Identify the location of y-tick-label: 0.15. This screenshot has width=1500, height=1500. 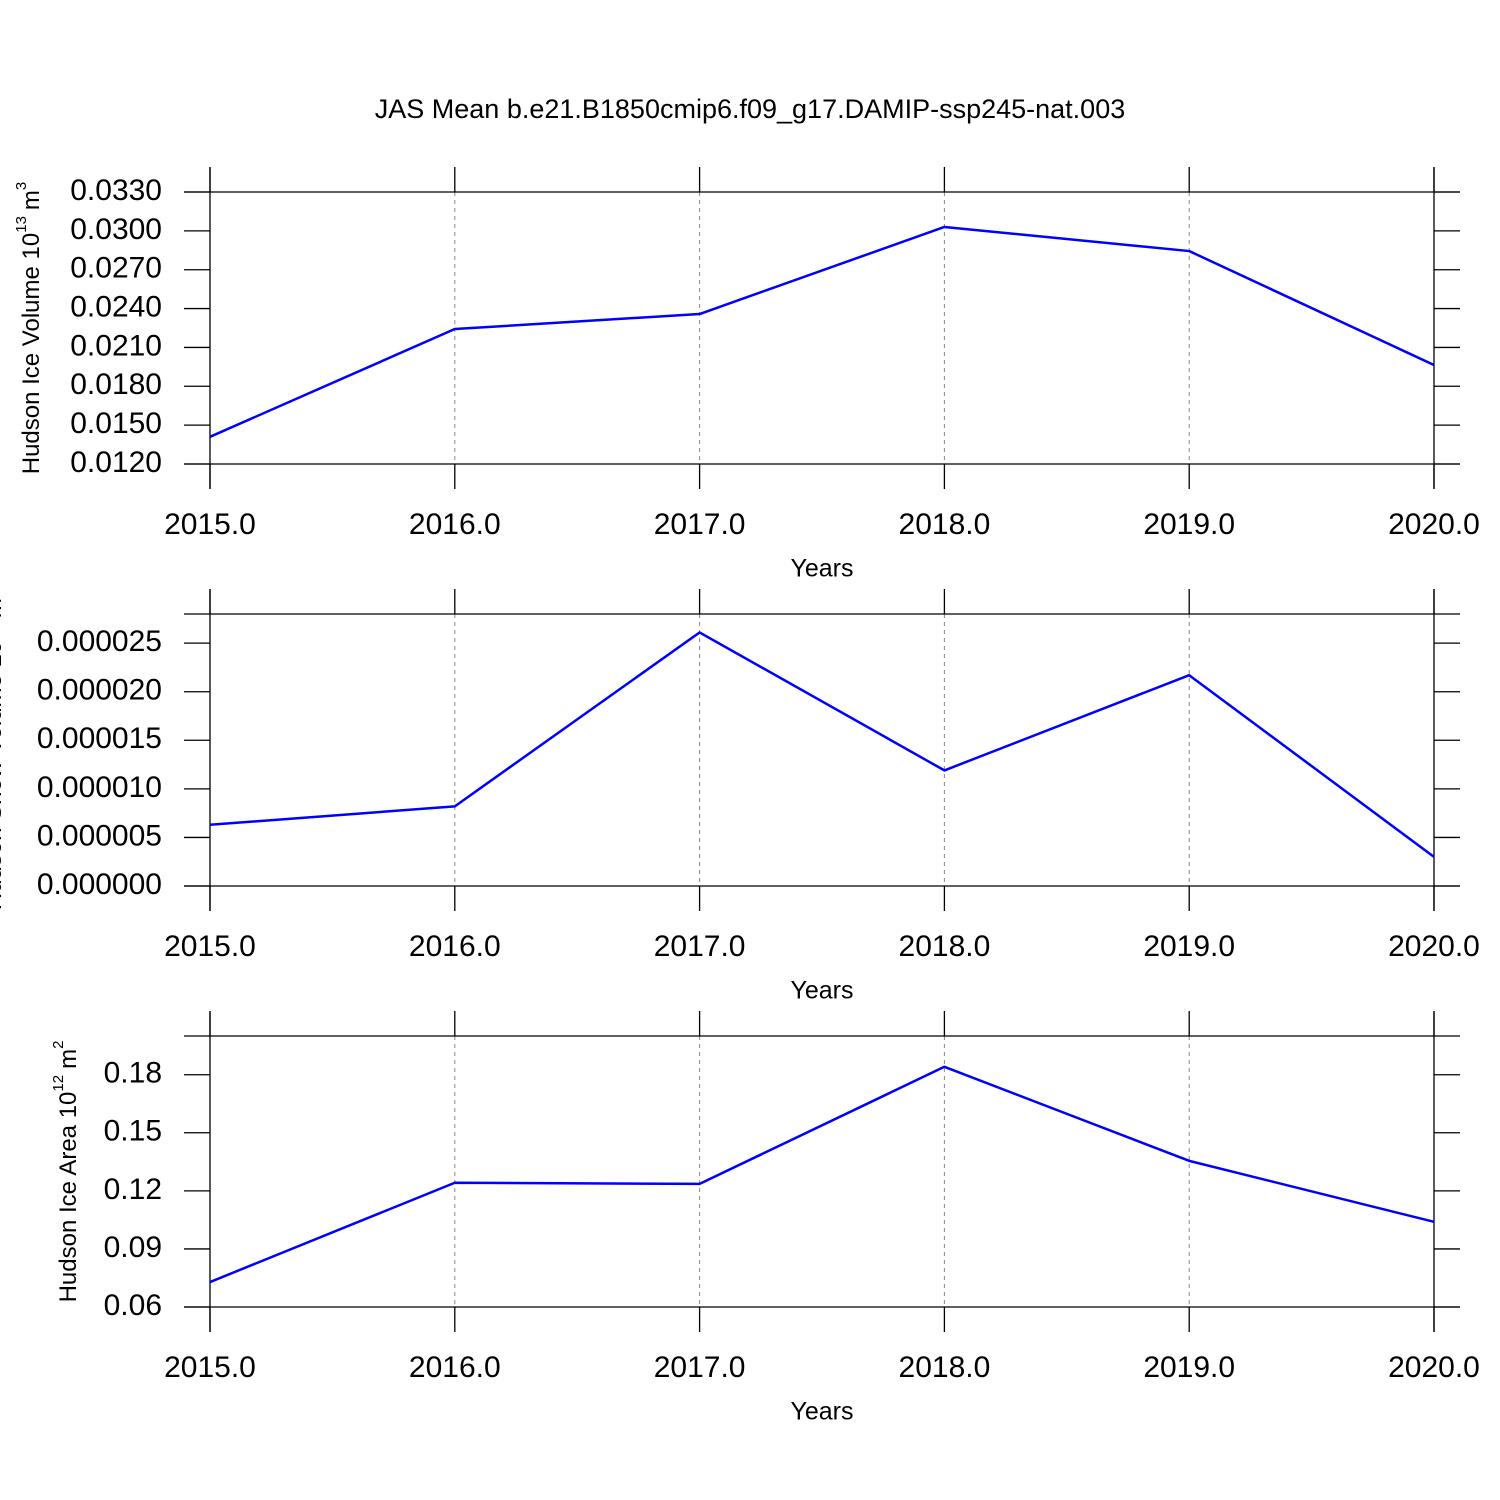
(133, 1131).